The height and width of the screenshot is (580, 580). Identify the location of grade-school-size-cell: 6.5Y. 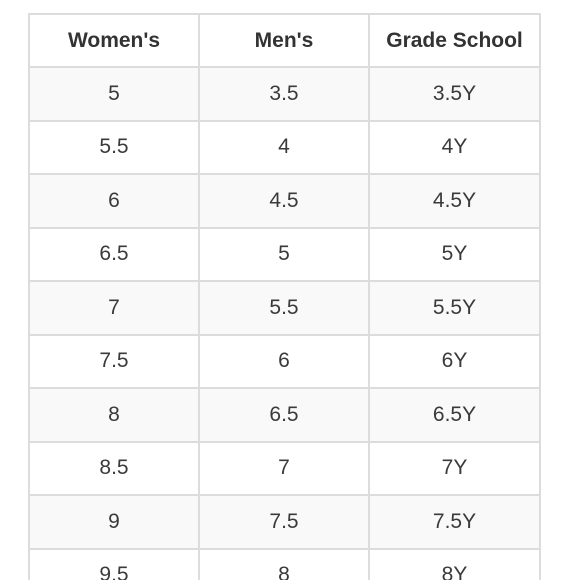
(454, 415).